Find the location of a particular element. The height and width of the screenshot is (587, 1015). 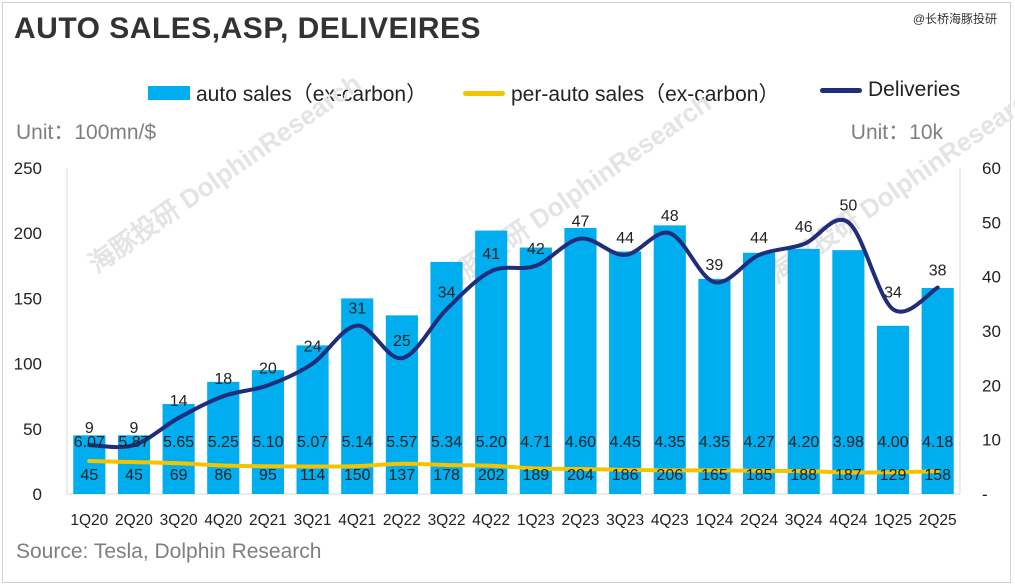

unit-left-label: Unit：100mn/$ is located at coordinates (86, 132).